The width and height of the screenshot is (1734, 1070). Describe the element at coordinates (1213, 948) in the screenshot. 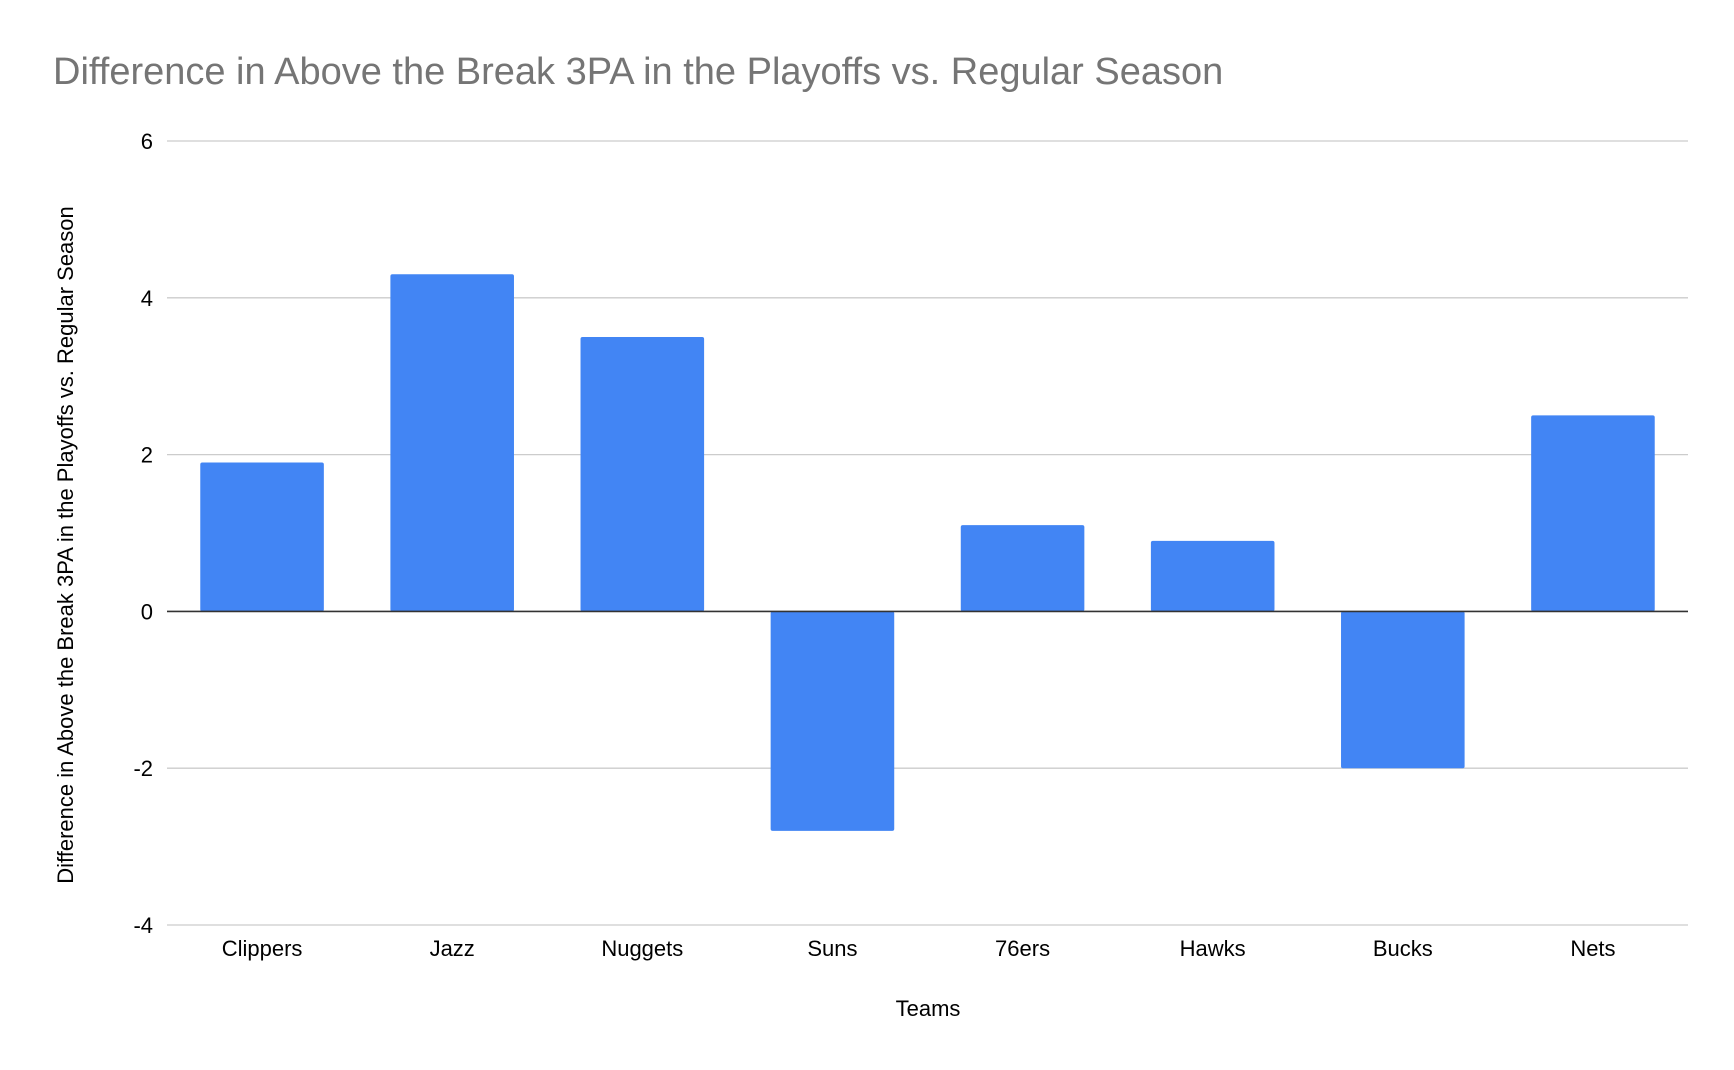

I see `x-tick-label: Hawks` at that location.